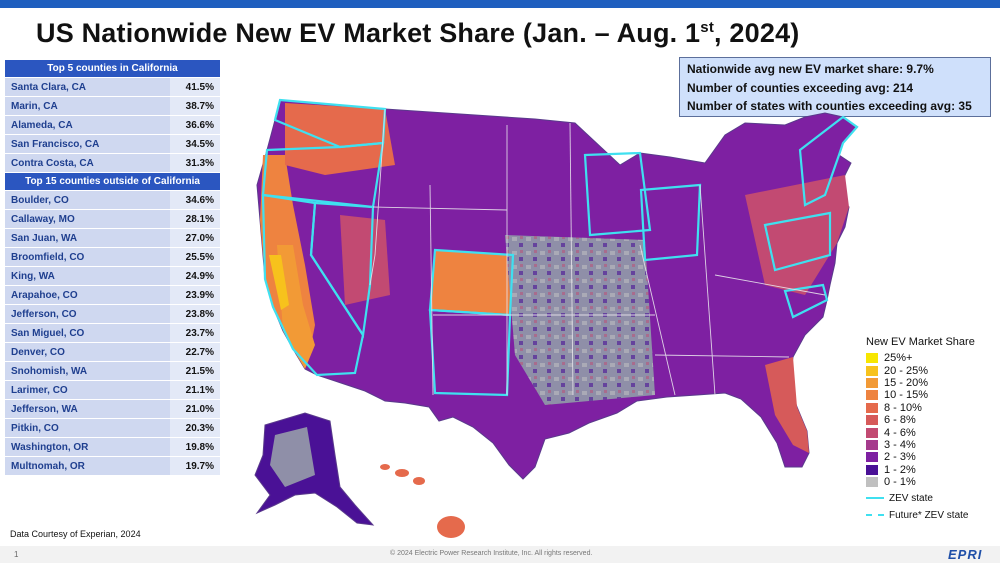 This screenshot has height=563, width=1000. What do you see at coordinates (500, 4) in the screenshot?
I see `top-accent-bar` at bounding box center [500, 4].